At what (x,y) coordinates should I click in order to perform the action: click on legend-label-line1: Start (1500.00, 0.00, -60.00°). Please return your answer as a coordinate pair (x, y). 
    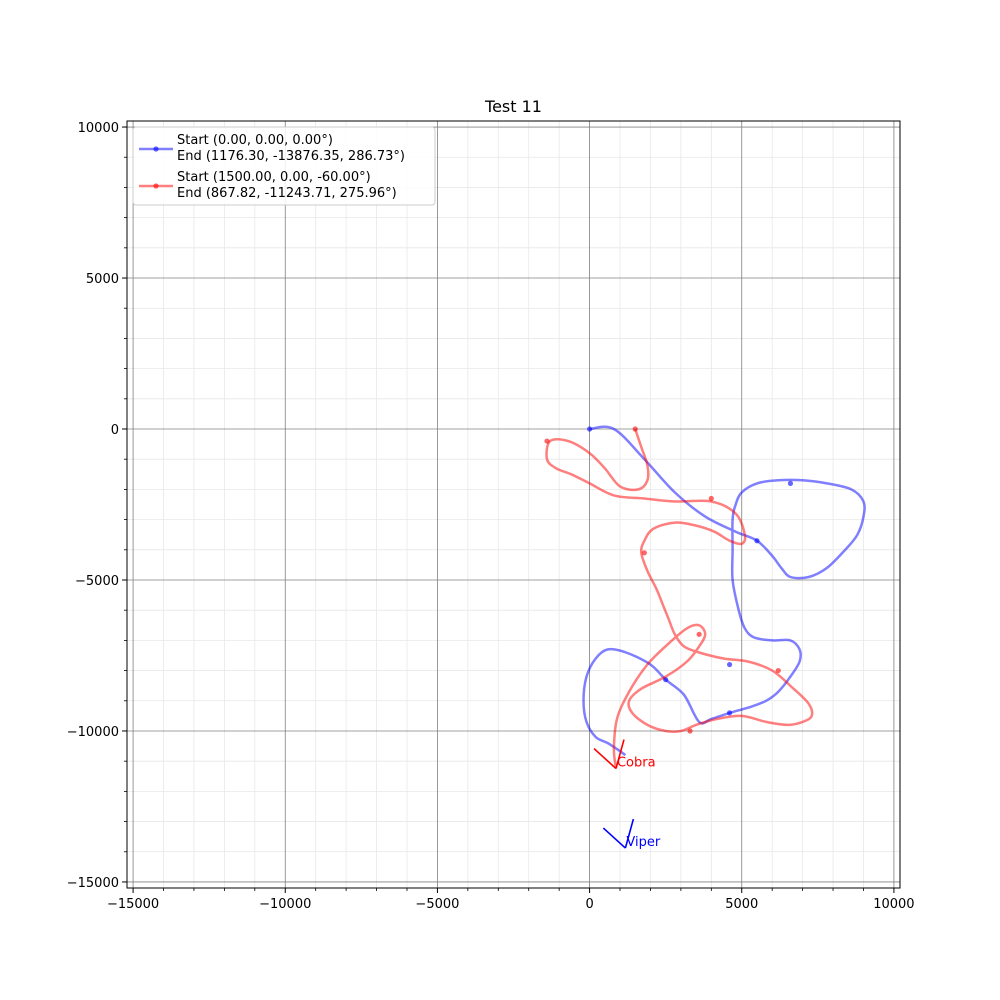
    Looking at the image, I should click on (274, 177).